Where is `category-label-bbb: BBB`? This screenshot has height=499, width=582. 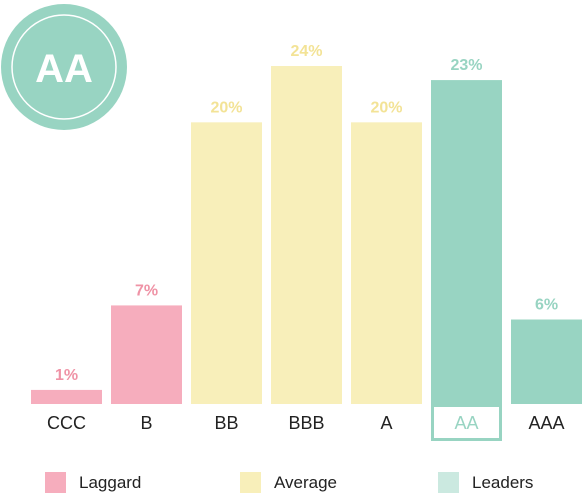
category-label-bbb: BBB is located at coordinates (306, 423).